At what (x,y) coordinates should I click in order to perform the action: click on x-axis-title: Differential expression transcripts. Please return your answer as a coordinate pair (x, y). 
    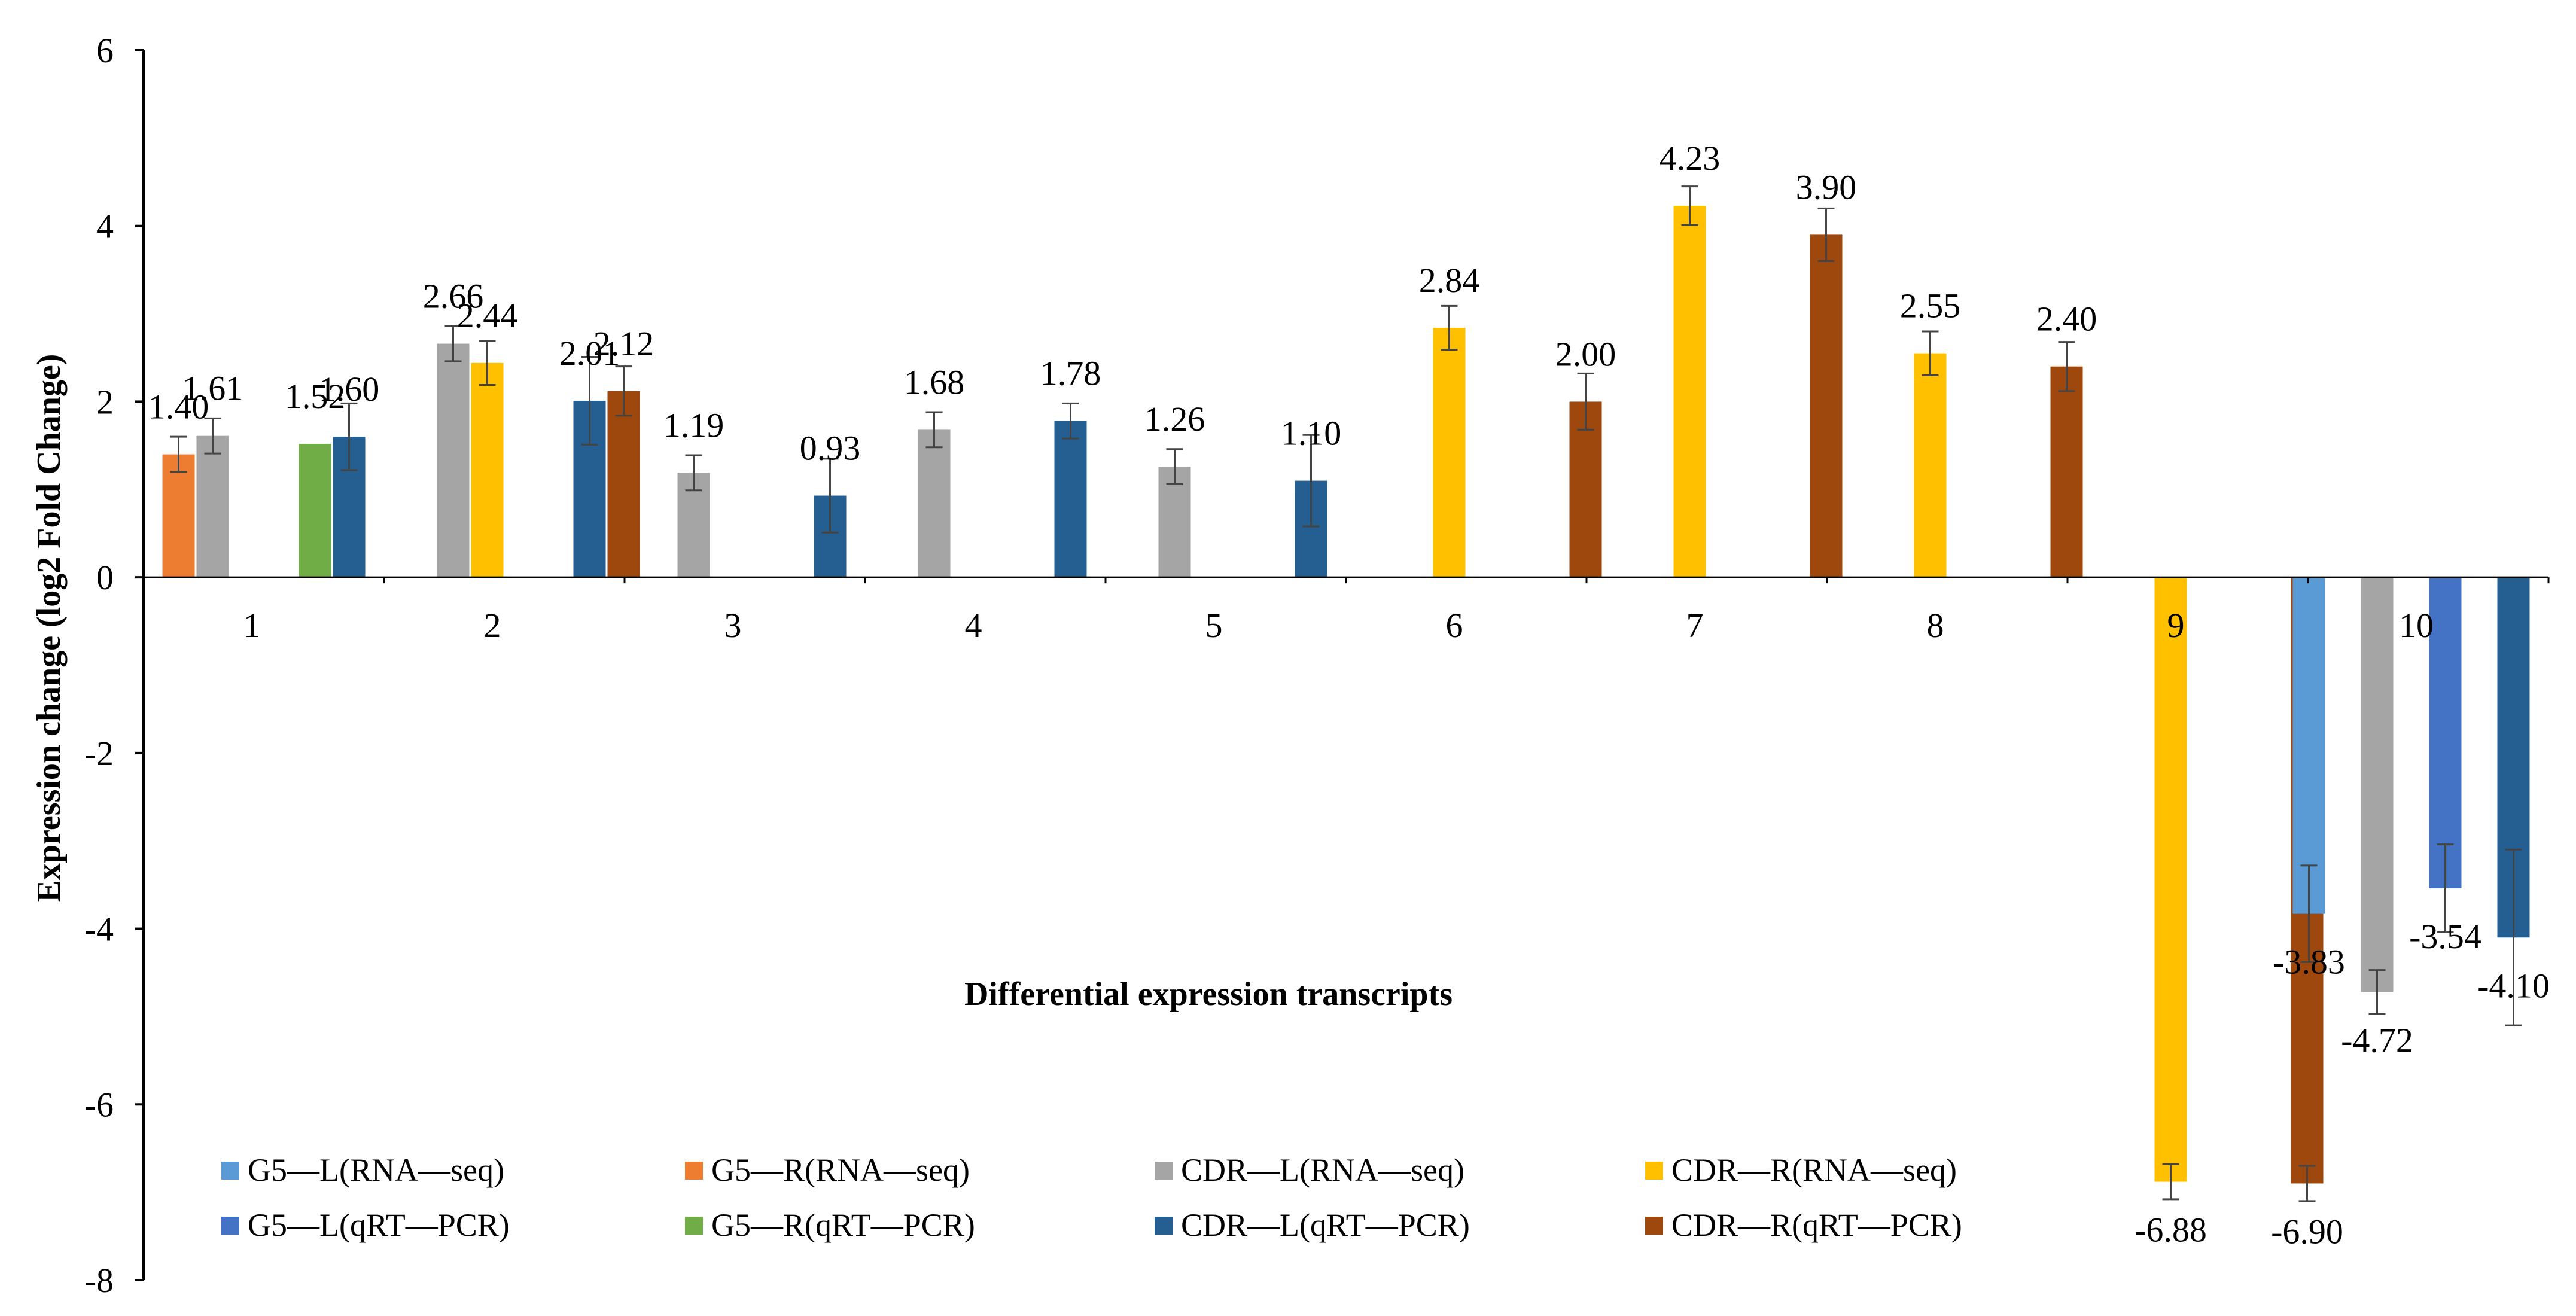
    Looking at the image, I should click on (1208, 994).